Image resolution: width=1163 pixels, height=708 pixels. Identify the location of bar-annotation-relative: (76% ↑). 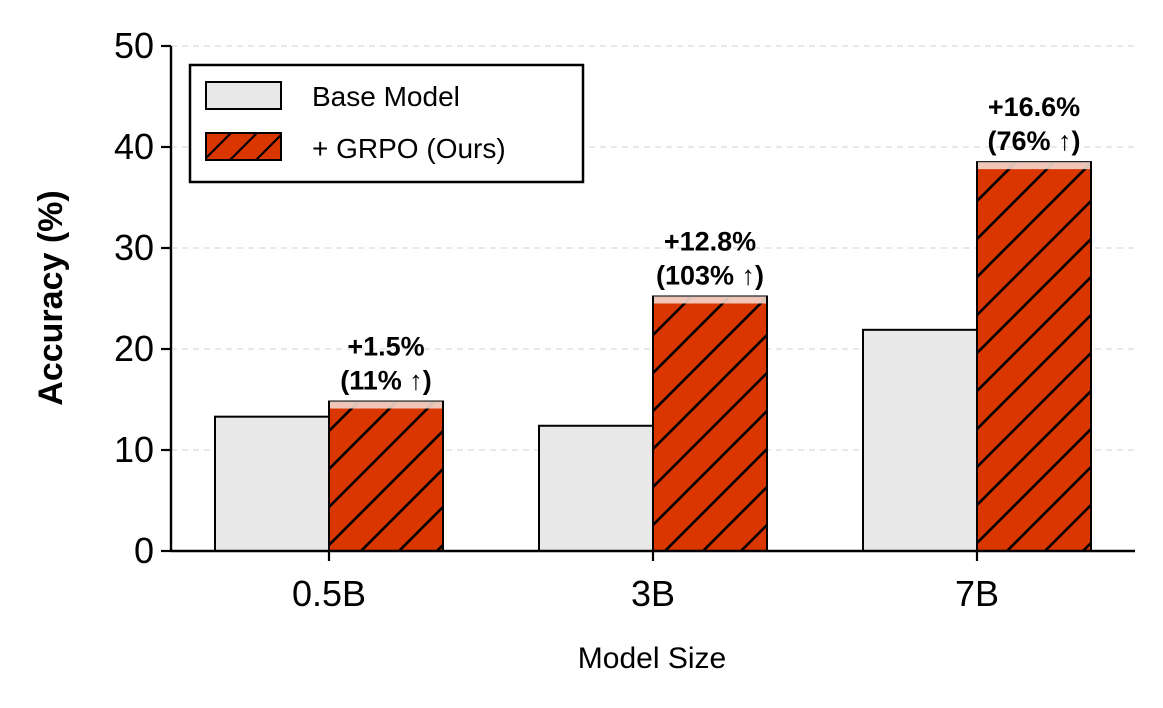
(1033, 141).